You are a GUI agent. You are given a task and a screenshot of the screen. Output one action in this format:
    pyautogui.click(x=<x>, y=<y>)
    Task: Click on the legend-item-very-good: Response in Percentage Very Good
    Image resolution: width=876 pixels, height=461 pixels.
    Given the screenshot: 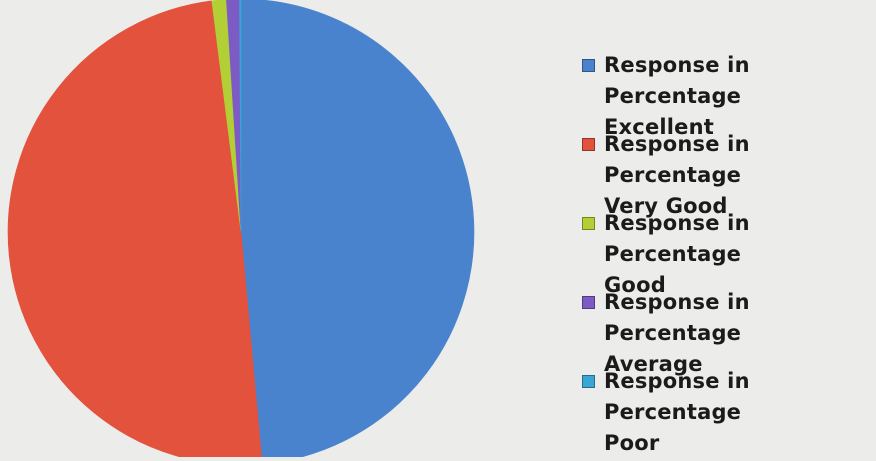 What is the action you would take?
    pyautogui.click(x=727, y=173)
    